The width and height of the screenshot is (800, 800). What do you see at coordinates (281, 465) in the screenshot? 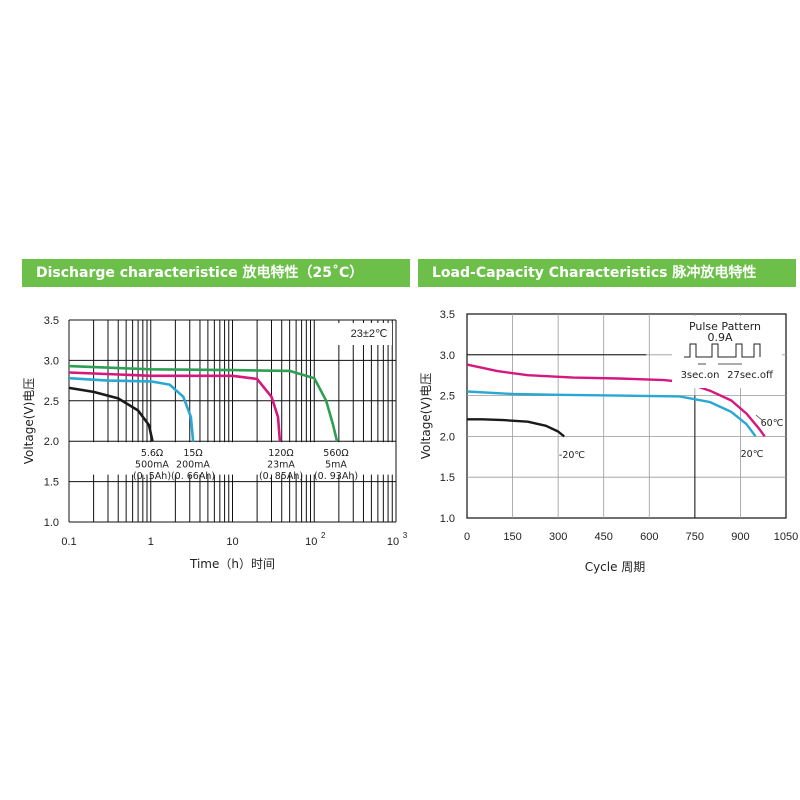
I see `load-annotation-2-line-1: 23mA` at bounding box center [281, 465].